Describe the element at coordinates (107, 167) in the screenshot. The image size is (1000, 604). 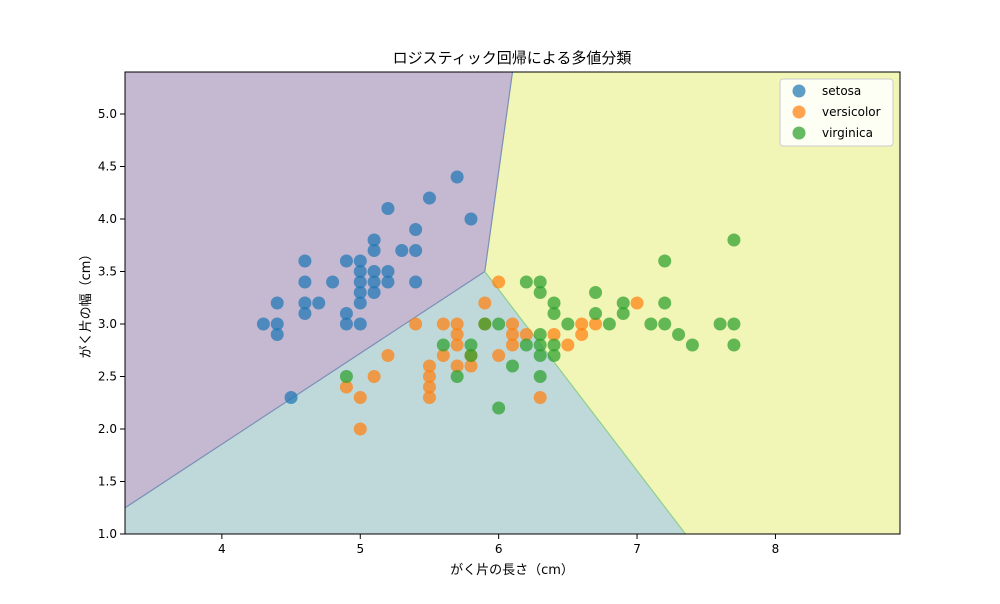
I see `y-tick-label: 4.5` at that location.